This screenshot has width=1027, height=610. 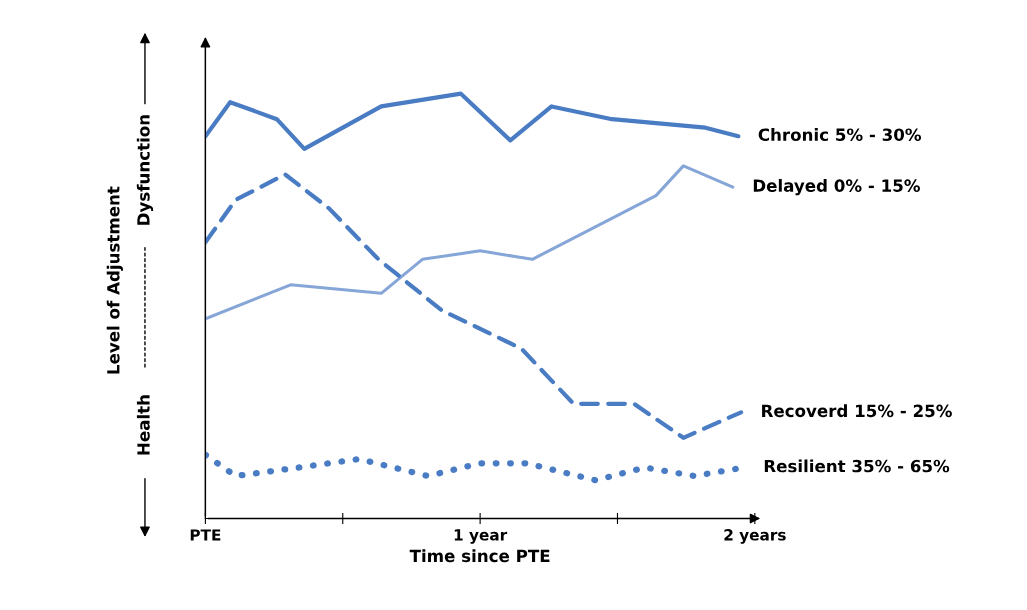 I want to click on x-axis-title: Time since PTE, so click(x=479, y=556).